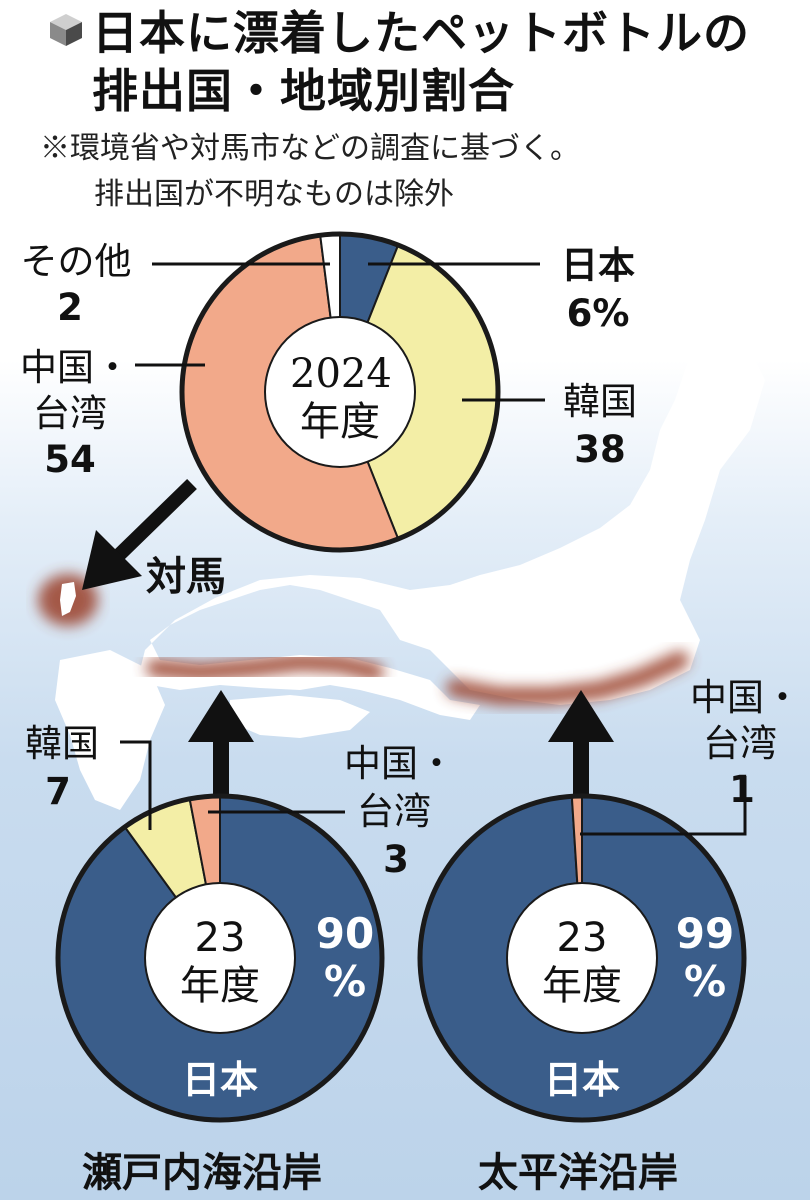 Image resolution: width=810 pixels, height=1200 pixels. Describe the element at coordinates (421, 33) in the screenshot. I see `title-line-1: 日本に漂着したペットボトルの` at that location.